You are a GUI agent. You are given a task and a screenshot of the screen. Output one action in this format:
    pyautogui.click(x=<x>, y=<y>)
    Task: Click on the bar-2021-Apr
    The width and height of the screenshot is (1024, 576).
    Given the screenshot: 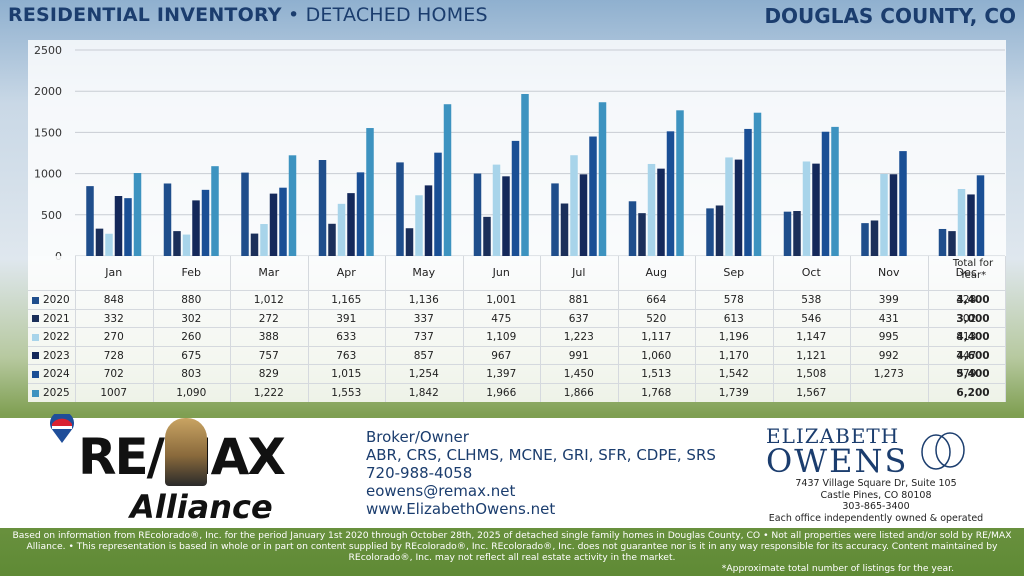 What is the action you would take?
    pyautogui.click(x=332, y=239)
    